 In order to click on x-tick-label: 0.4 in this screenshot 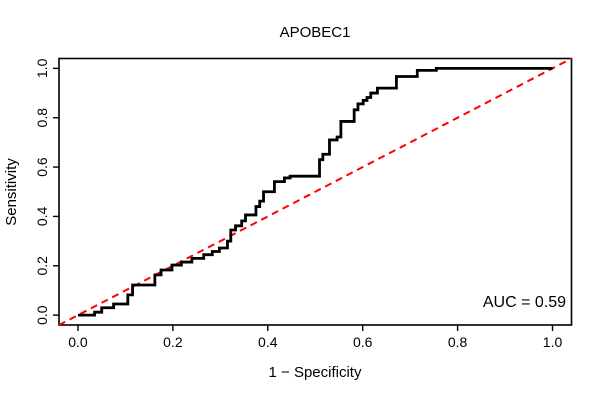, I will do `click(268, 342)`.